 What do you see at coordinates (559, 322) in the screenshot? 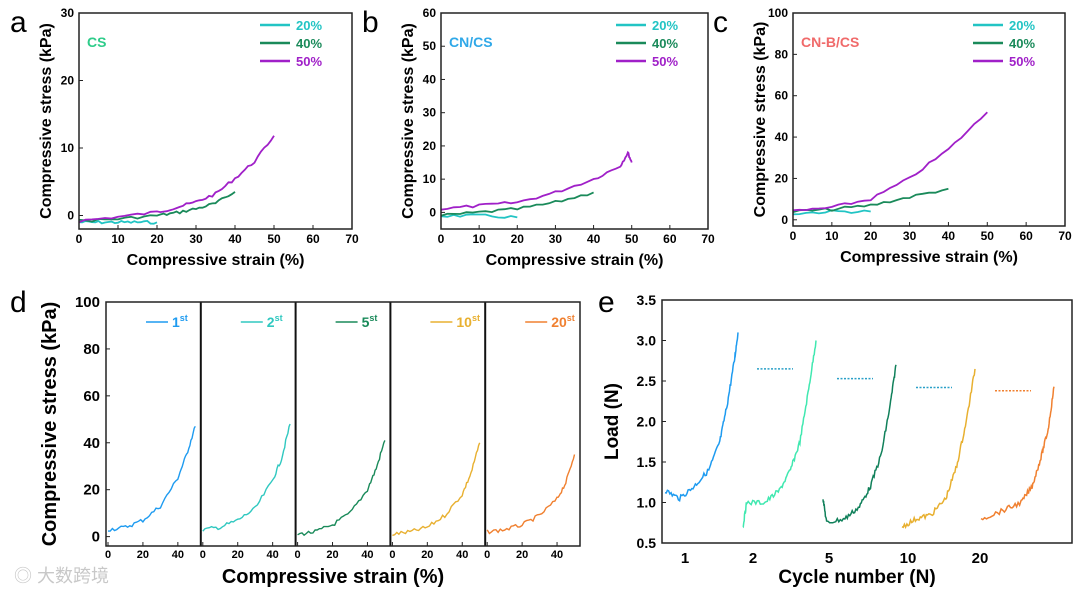
I see `legend-number: 20` at bounding box center [559, 322].